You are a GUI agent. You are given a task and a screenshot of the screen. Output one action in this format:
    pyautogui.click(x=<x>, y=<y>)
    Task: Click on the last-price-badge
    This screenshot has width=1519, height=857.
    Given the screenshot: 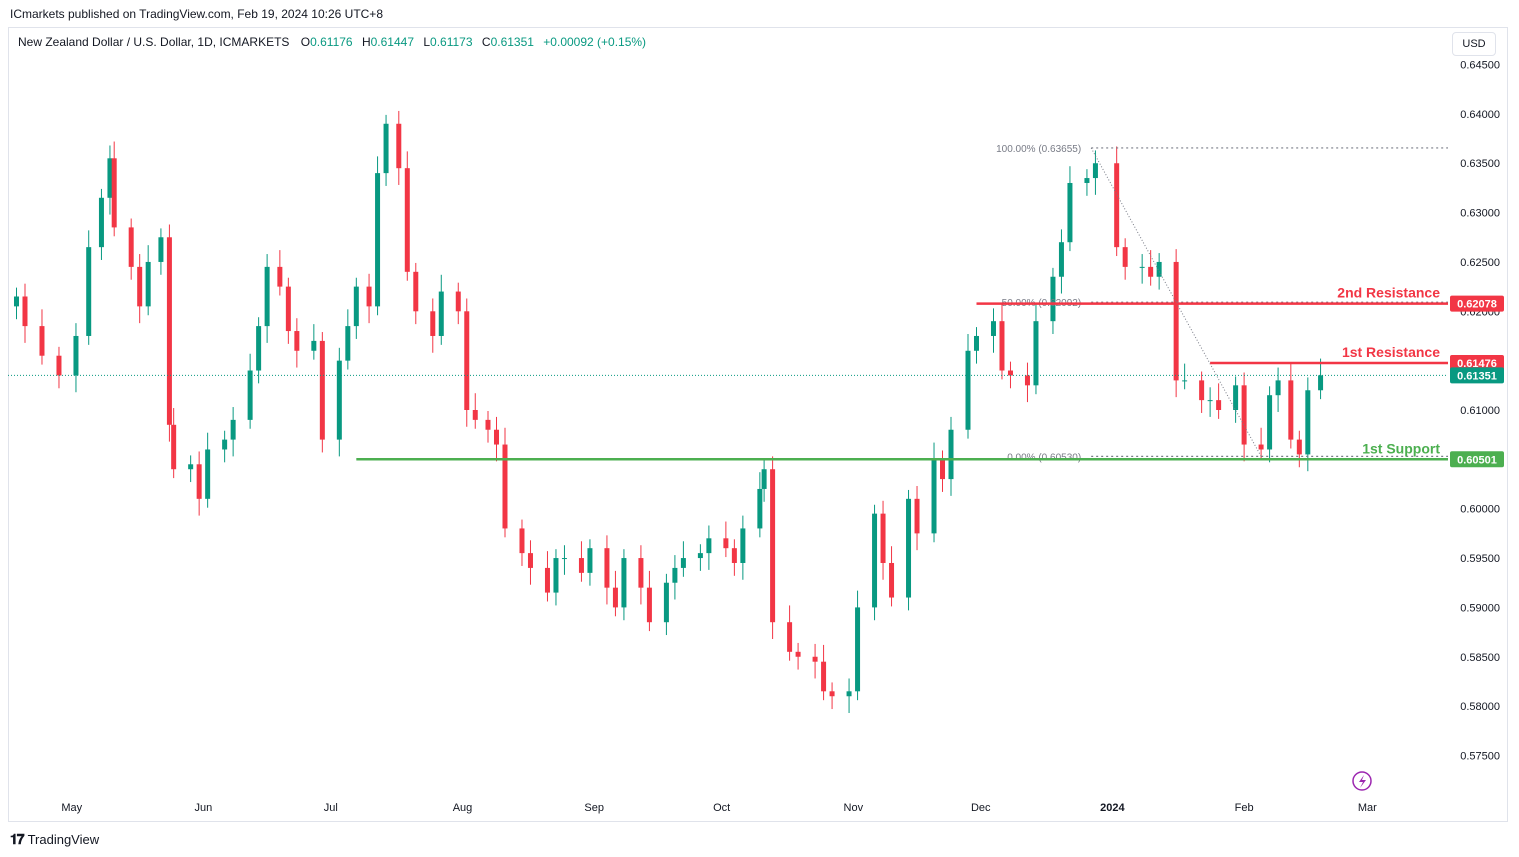 What is the action you would take?
    pyautogui.click(x=1477, y=375)
    